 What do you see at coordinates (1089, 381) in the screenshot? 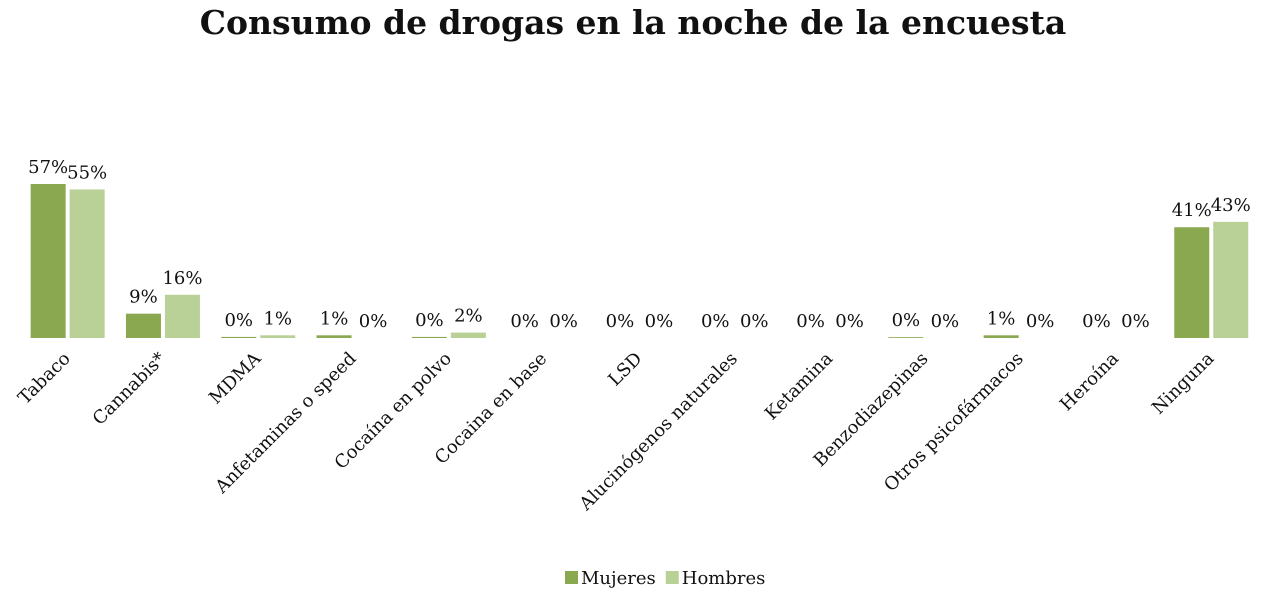
I see `x-tick-label: Heroína` at bounding box center [1089, 381].